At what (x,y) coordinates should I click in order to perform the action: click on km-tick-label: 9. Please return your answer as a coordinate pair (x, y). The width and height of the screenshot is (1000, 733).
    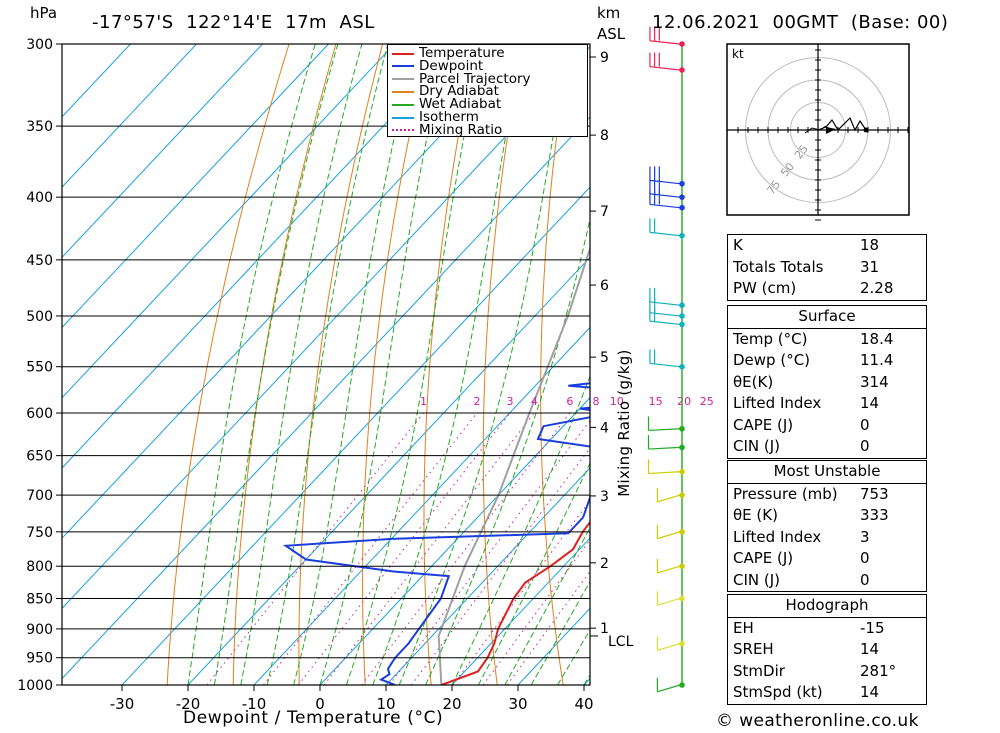
    Looking at the image, I should click on (604, 58).